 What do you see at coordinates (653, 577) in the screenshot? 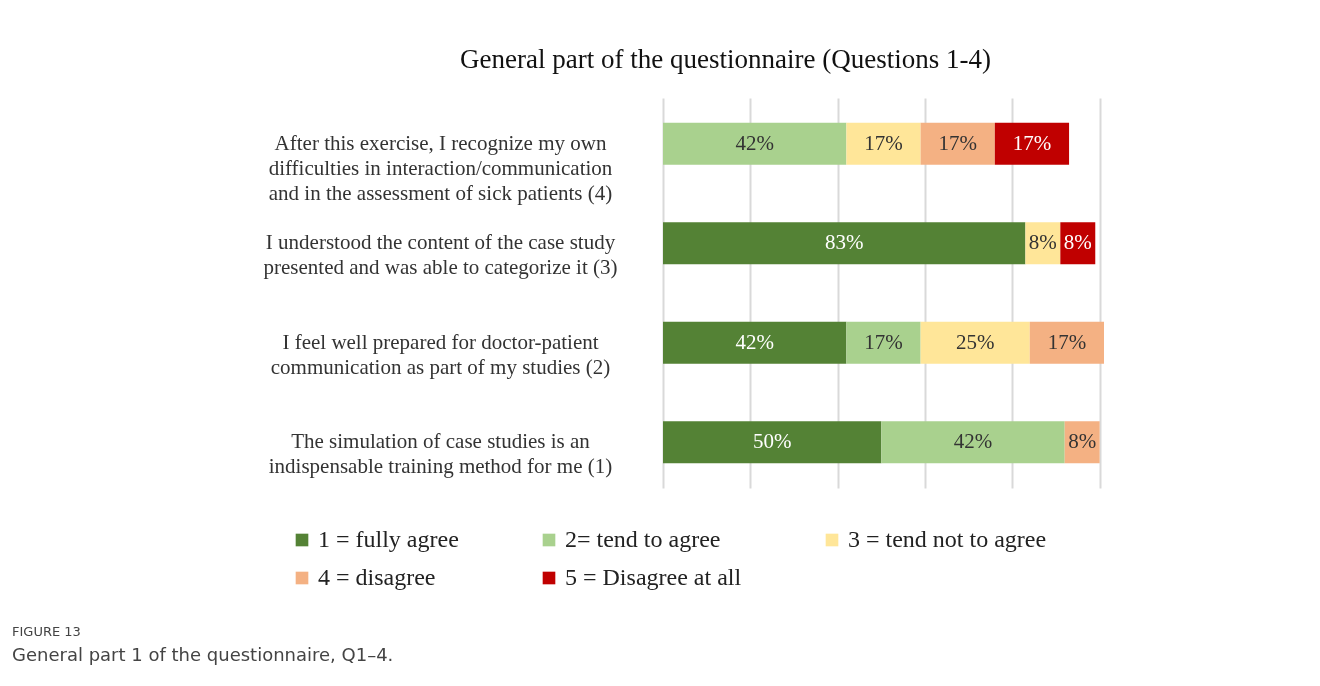
I see `legend-label: 5 = Disagree at all` at bounding box center [653, 577].